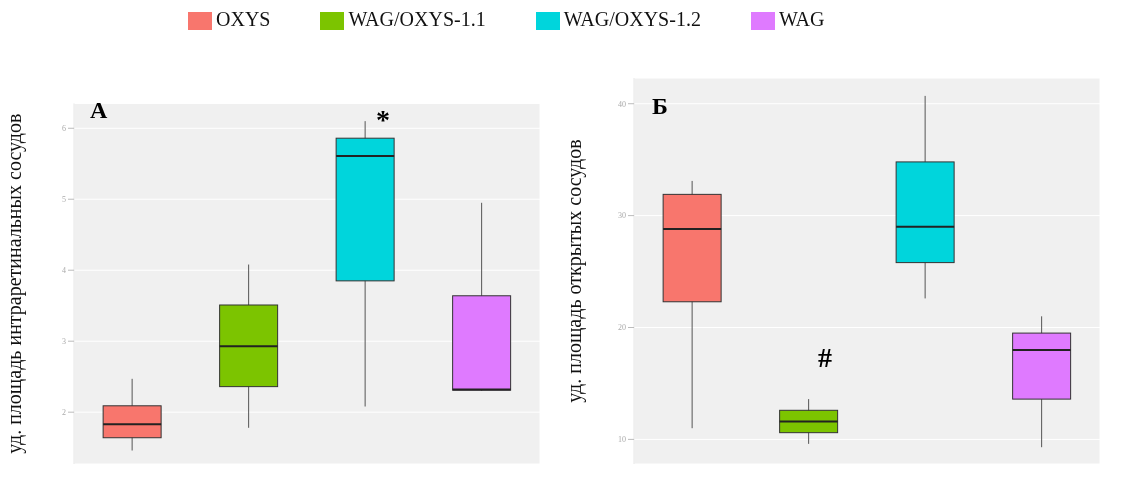 The image size is (1122, 500). Describe the element at coordinates (801, 19) in the screenshot. I see `legend-label: WAG` at that location.